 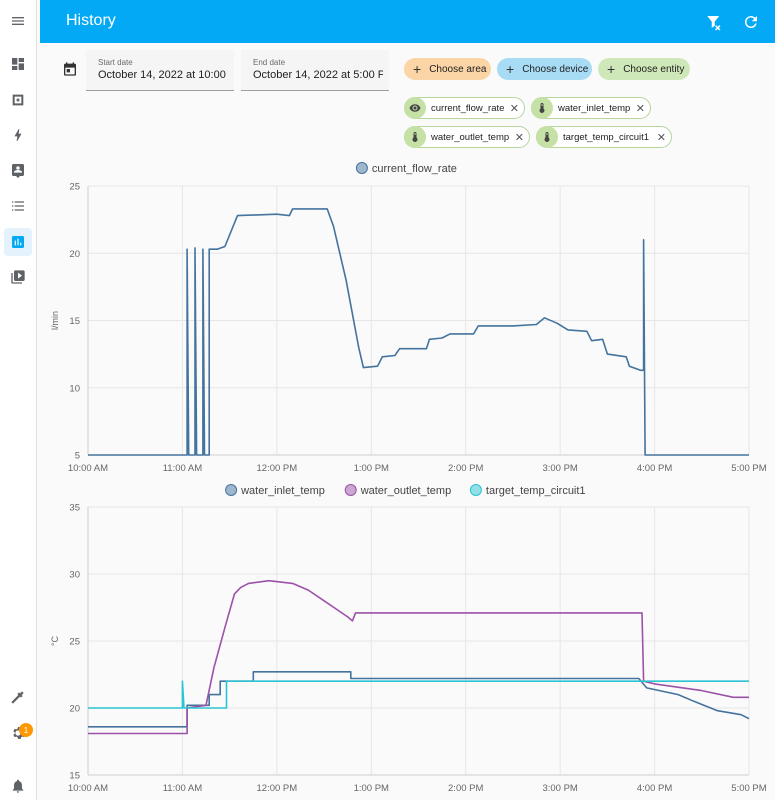 What do you see at coordinates (55, 320) in the screenshot?
I see `y-axis-label: l/min` at bounding box center [55, 320].